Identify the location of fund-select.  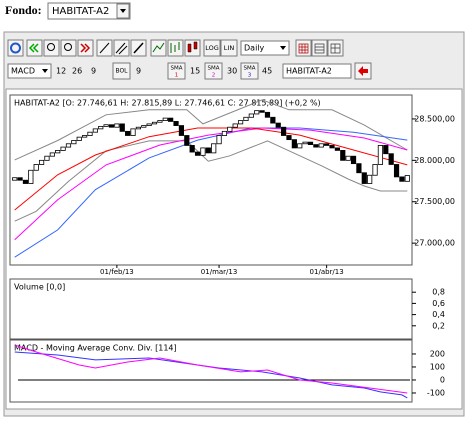
(89, 11).